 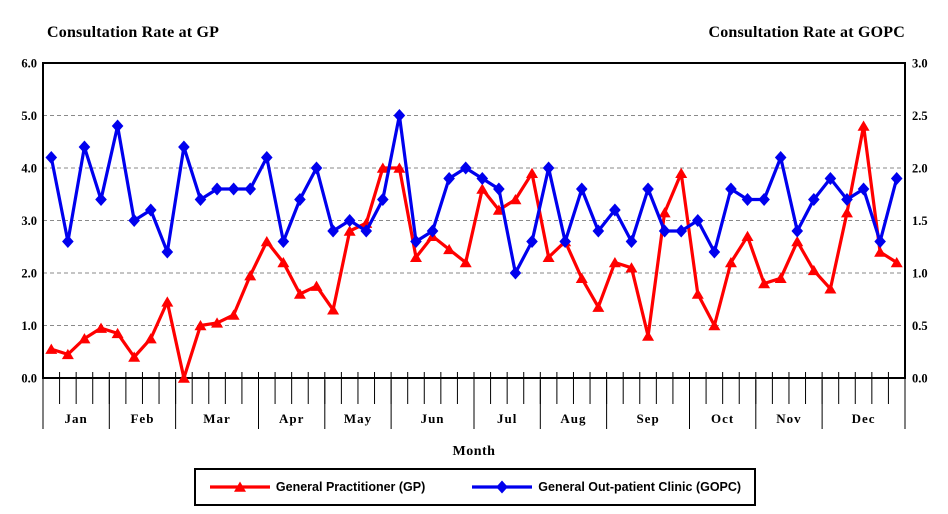 I want to click on y-axis-right-labels: 0.0 0.5 1.0 1.5 2.0 2.5 3.0, so click(x=920, y=221).